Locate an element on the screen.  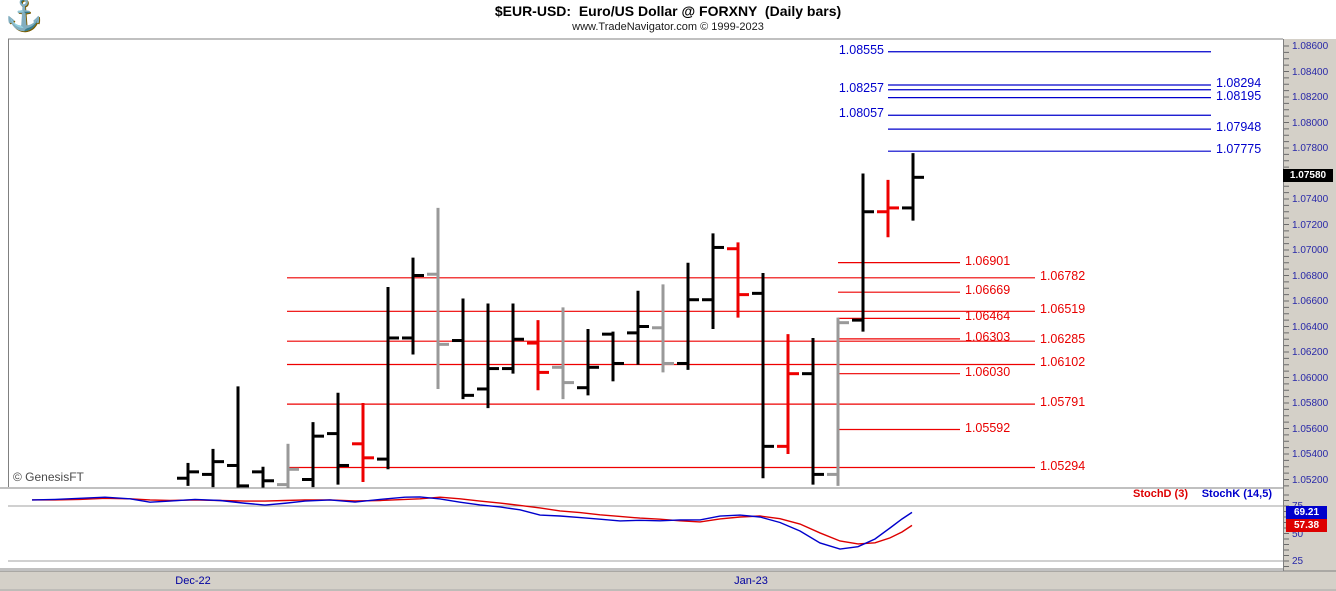
stochd-value-badge: 57.38 is located at coordinates (1306, 525).